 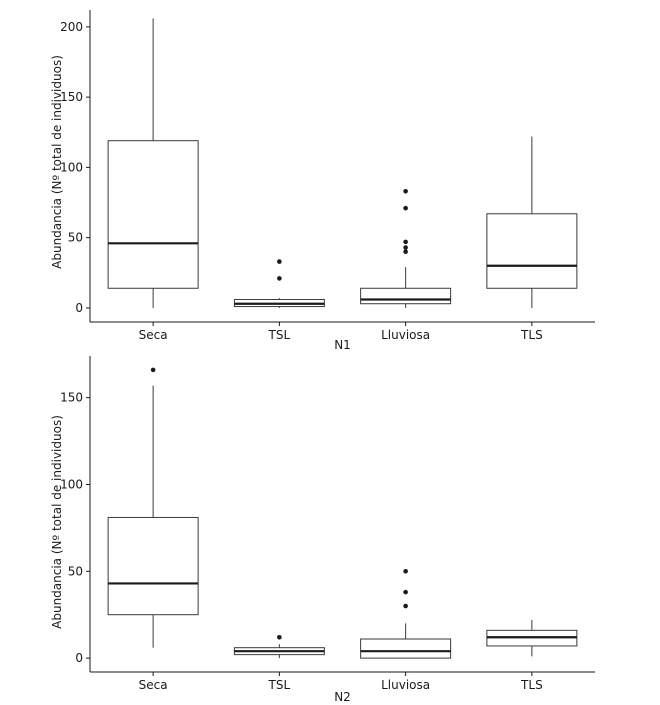 What do you see at coordinates (153, 370) in the screenshot?
I see `outlier-point-seca` at bounding box center [153, 370].